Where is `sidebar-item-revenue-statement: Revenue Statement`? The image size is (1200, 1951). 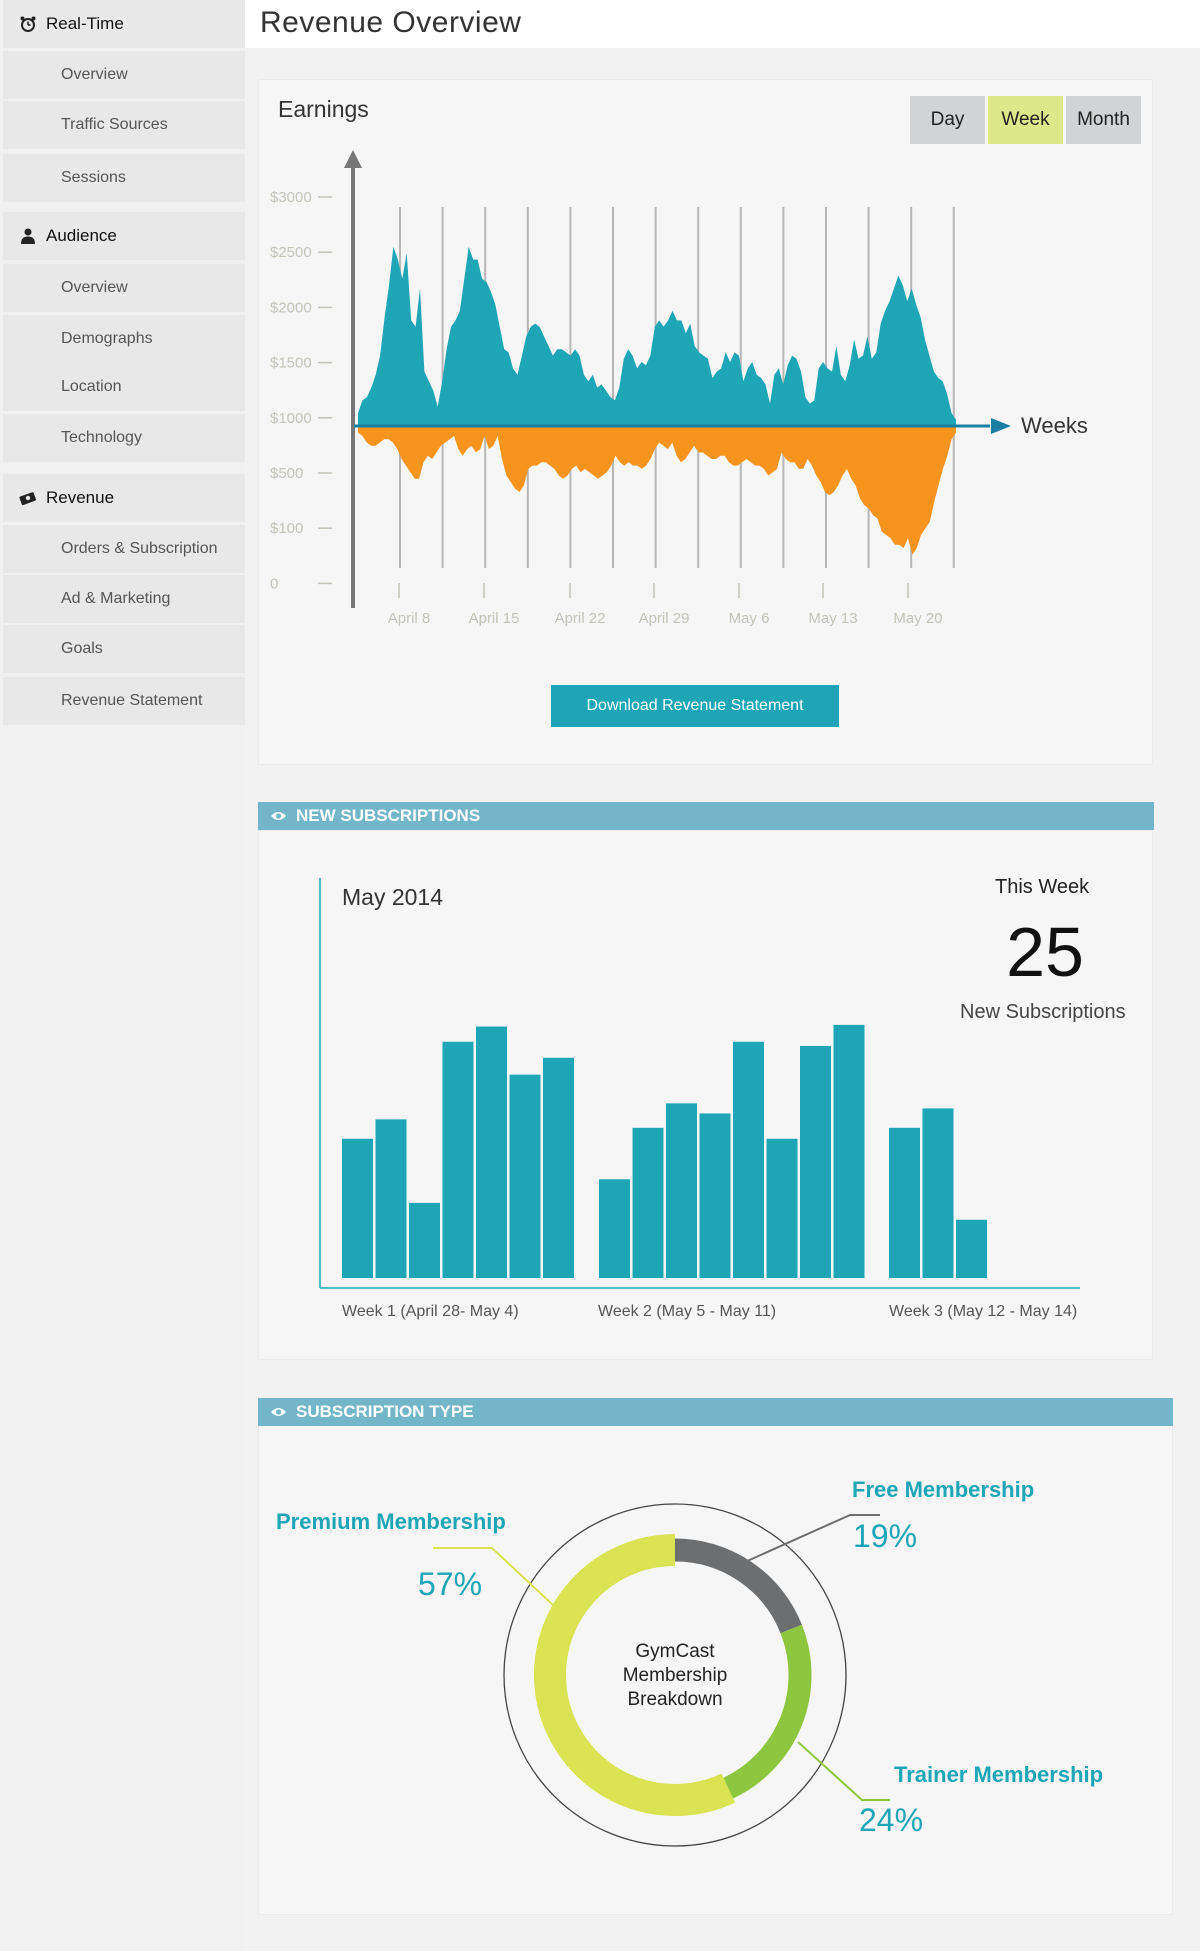
sidebar-item-revenue-statement: Revenue Statement is located at coordinates (124, 701).